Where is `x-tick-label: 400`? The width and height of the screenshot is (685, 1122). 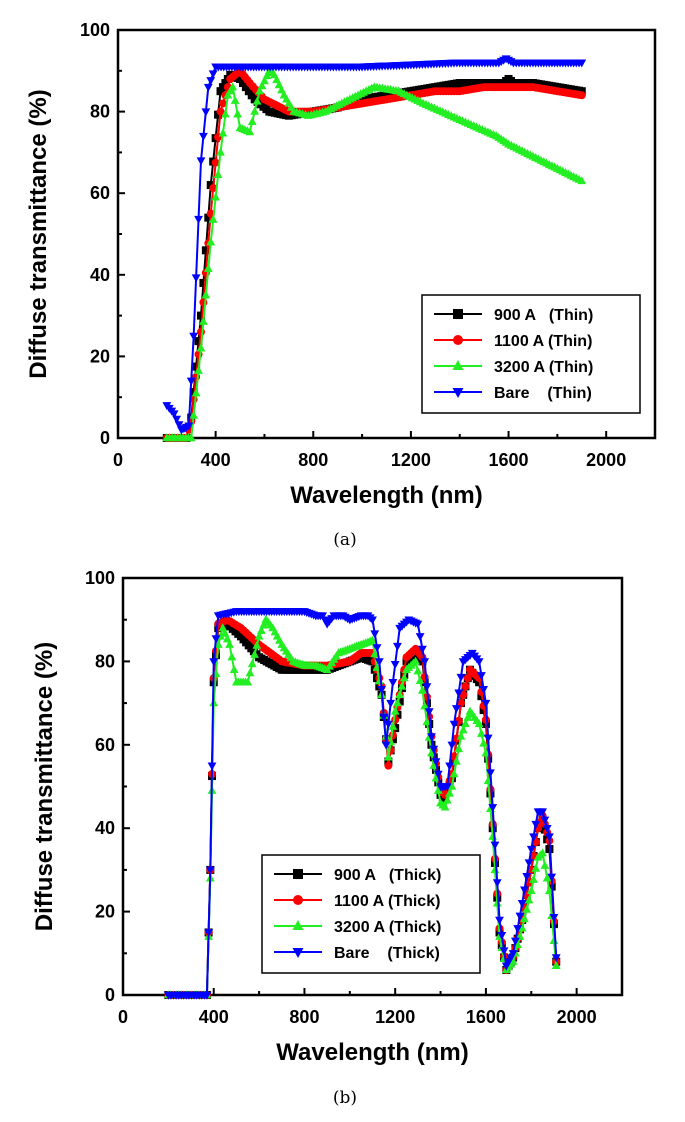 x-tick-label: 400 is located at coordinates (214, 1017).